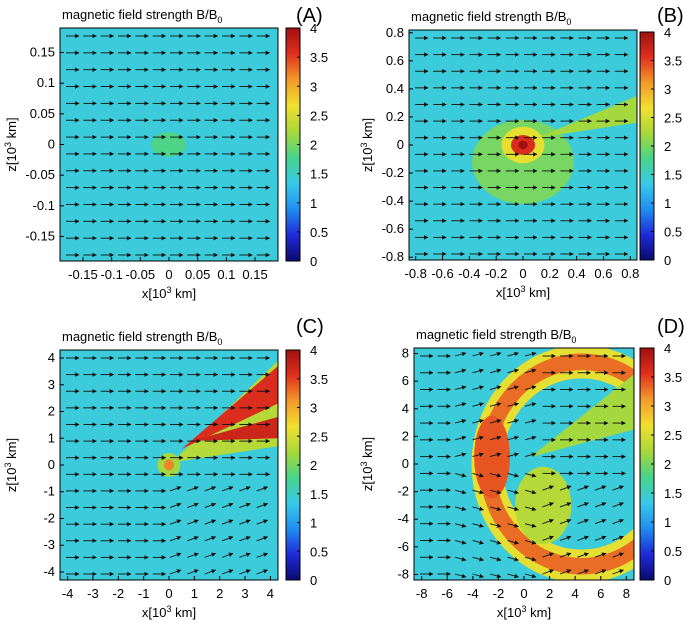 The image size is (687, 627). I want to click on y-tick-label: 0.15, so click(42, 52).